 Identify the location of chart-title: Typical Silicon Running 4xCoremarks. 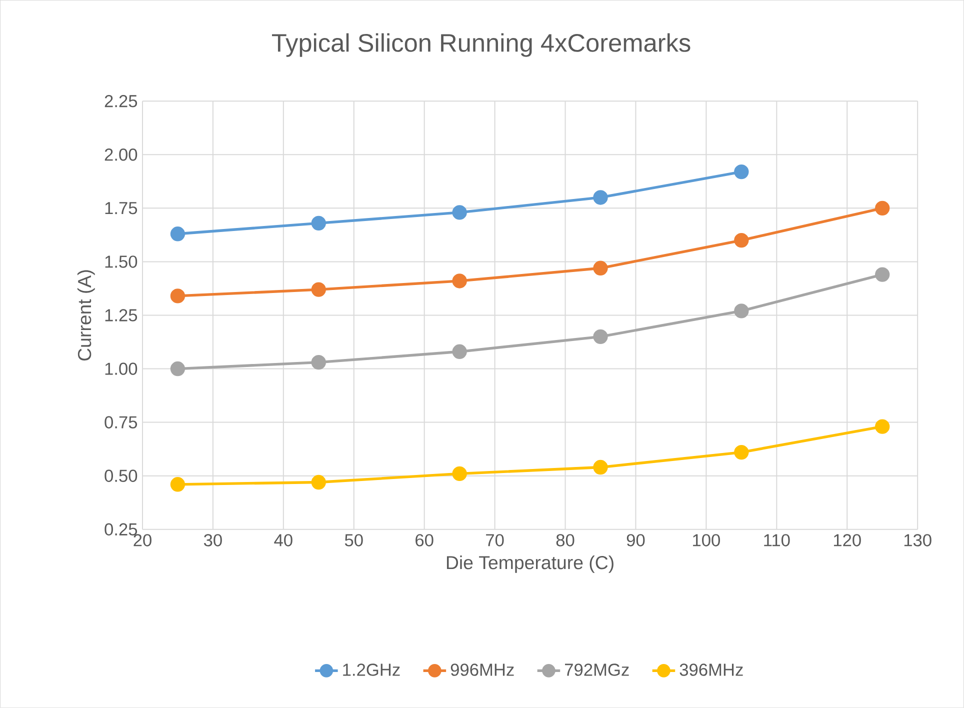
(481, 45).